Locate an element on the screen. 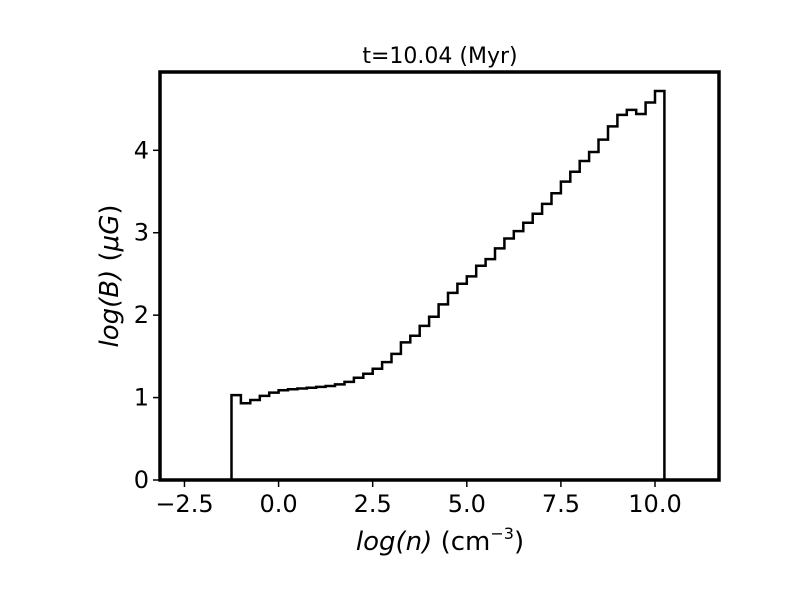 This screenshot has width=800, height=600. y-tick-label: 2 is located at coordinates (141, 315).